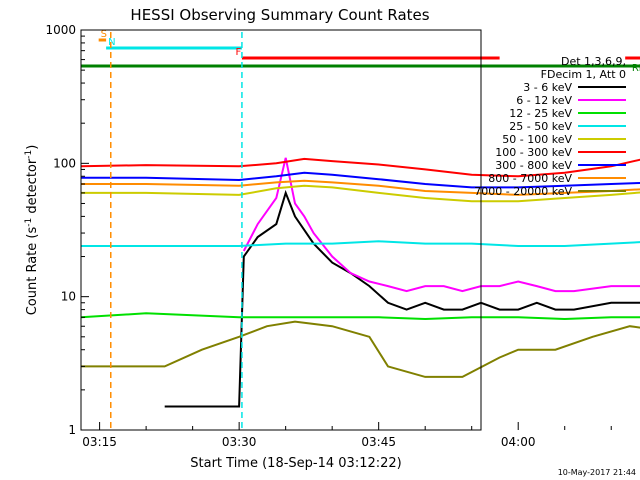 Image resolution: width=640 pixels, height=480 pixels. I want to click on x-tick-label: 03:30, so click(239, 442).